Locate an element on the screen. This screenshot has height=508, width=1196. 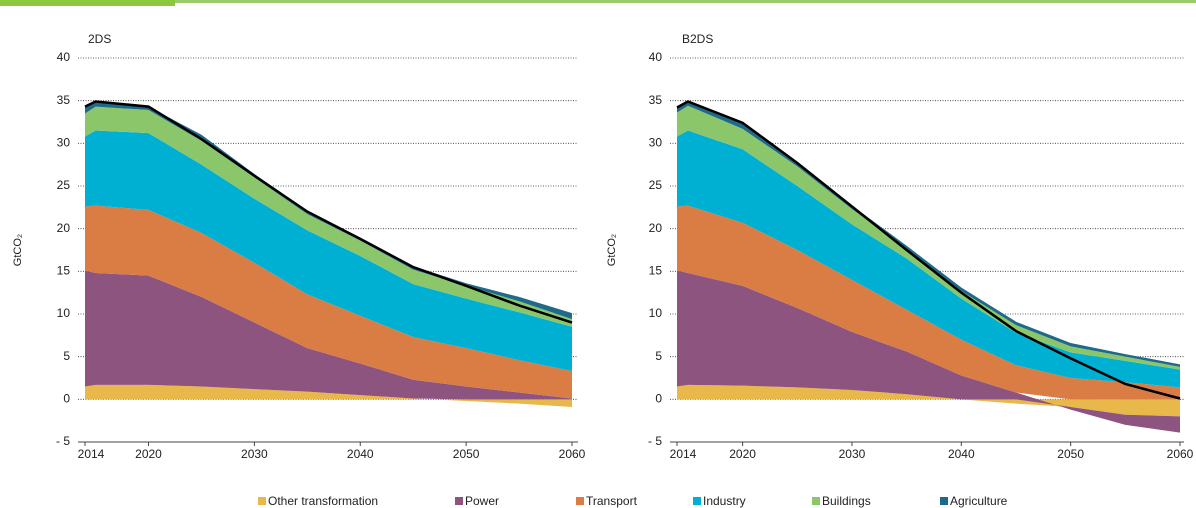
top-rule is located at coordinates (598, 1).